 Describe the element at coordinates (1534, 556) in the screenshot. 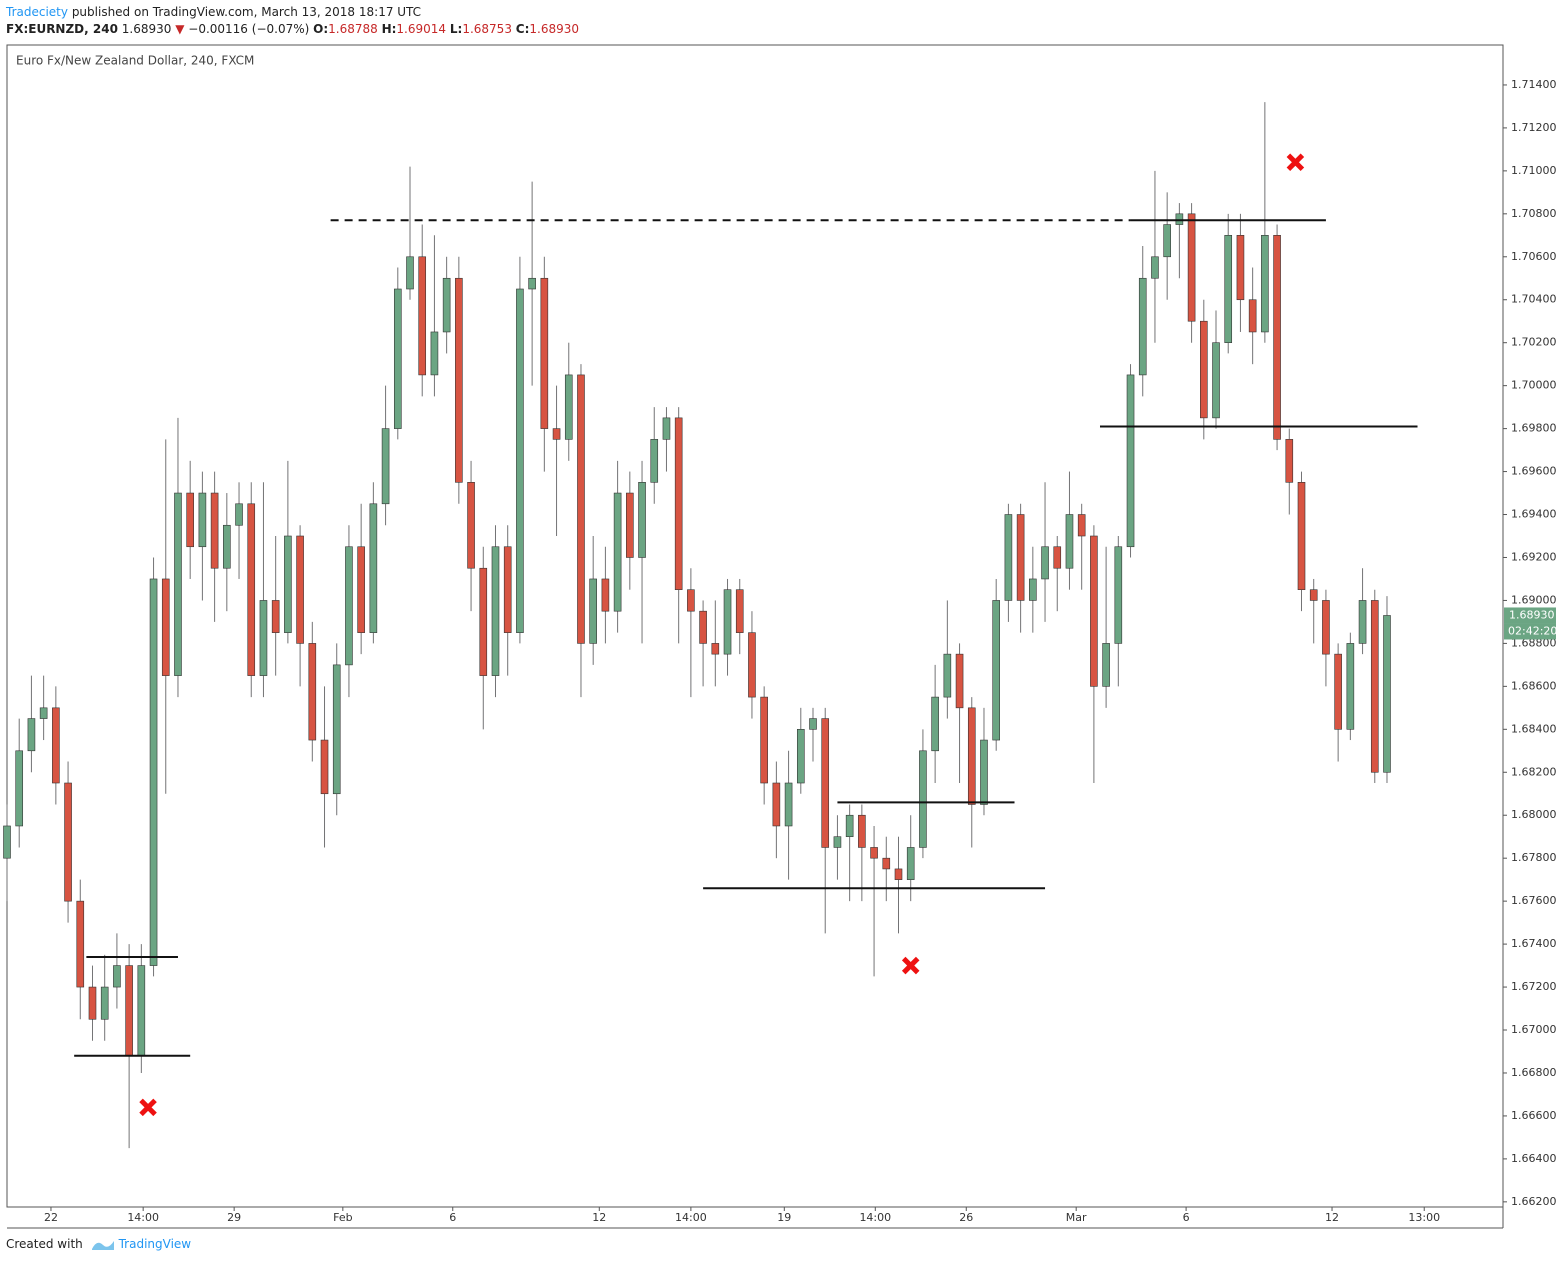

I see `y-tick-label: 1.69200` at that location.